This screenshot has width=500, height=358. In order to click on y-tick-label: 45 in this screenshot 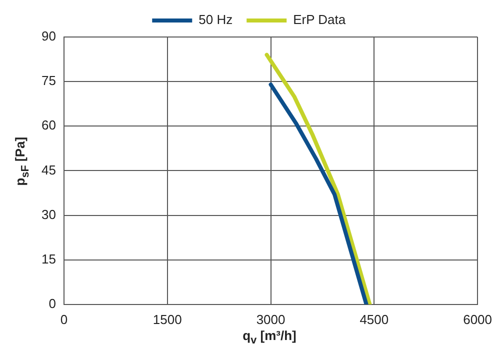, I will do `click(49, 170)`.